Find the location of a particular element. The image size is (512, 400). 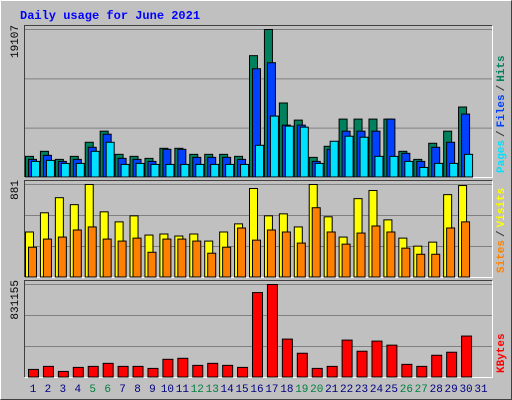

x-tick-label: 8 is located at coordinates (137, 390).